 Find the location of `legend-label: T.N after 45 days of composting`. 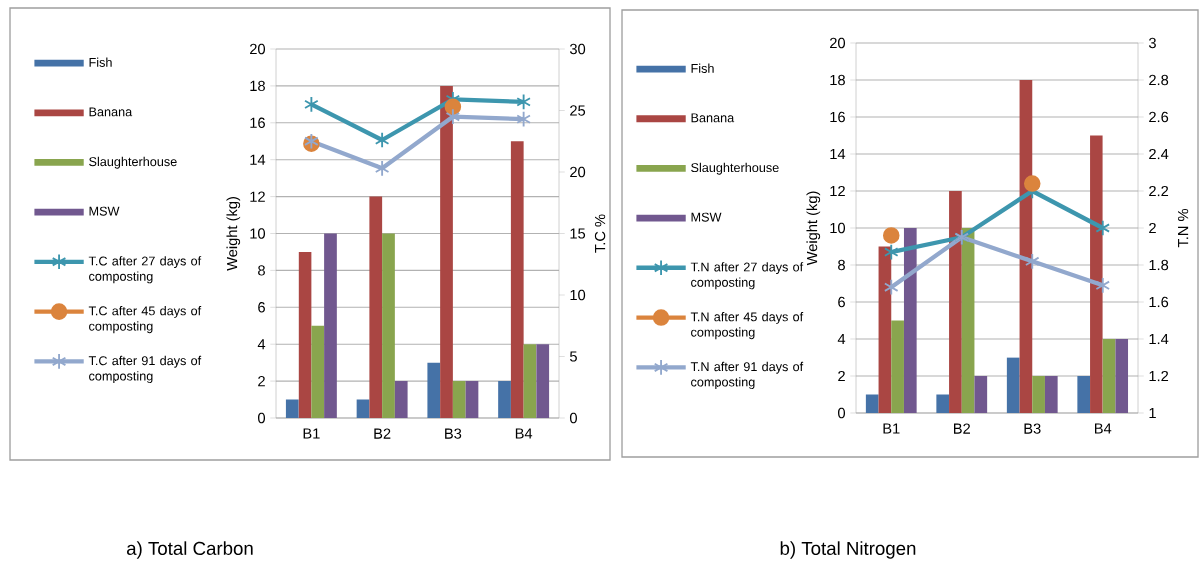

legend-label: T.N after 45 days of composting is located at coordinates (747, 326).